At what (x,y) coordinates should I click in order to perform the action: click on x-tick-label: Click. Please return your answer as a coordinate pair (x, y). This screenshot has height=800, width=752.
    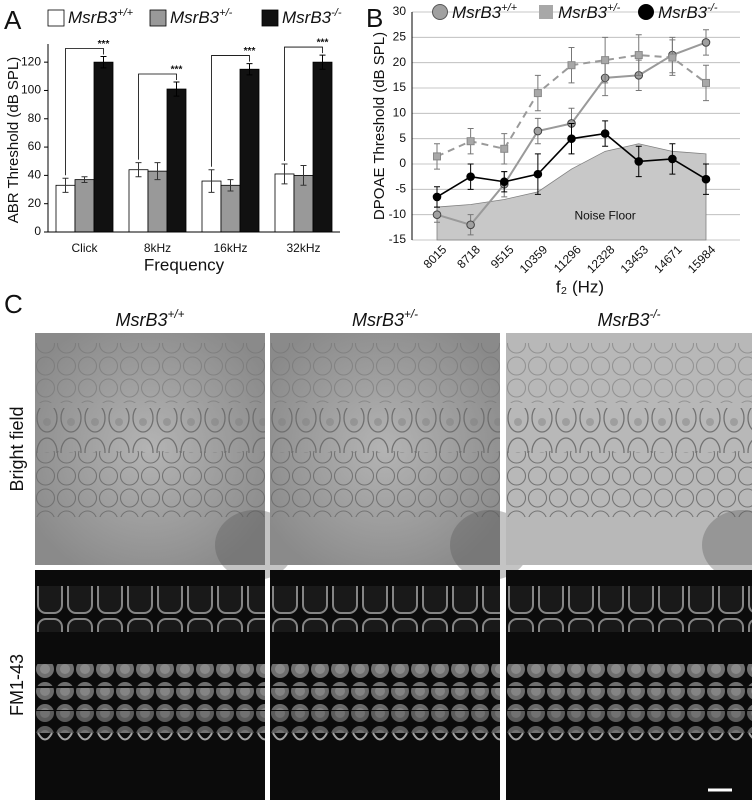
    Looking at the image, I should click on (85, 248).